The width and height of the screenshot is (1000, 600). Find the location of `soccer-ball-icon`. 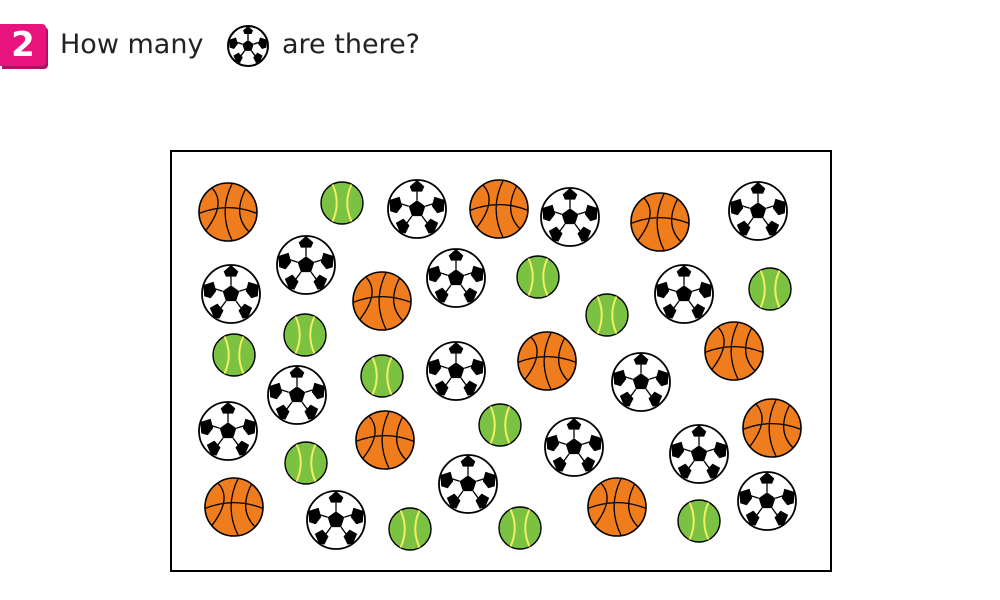

soccer-ball-icon is located at coordinates (248, 46).